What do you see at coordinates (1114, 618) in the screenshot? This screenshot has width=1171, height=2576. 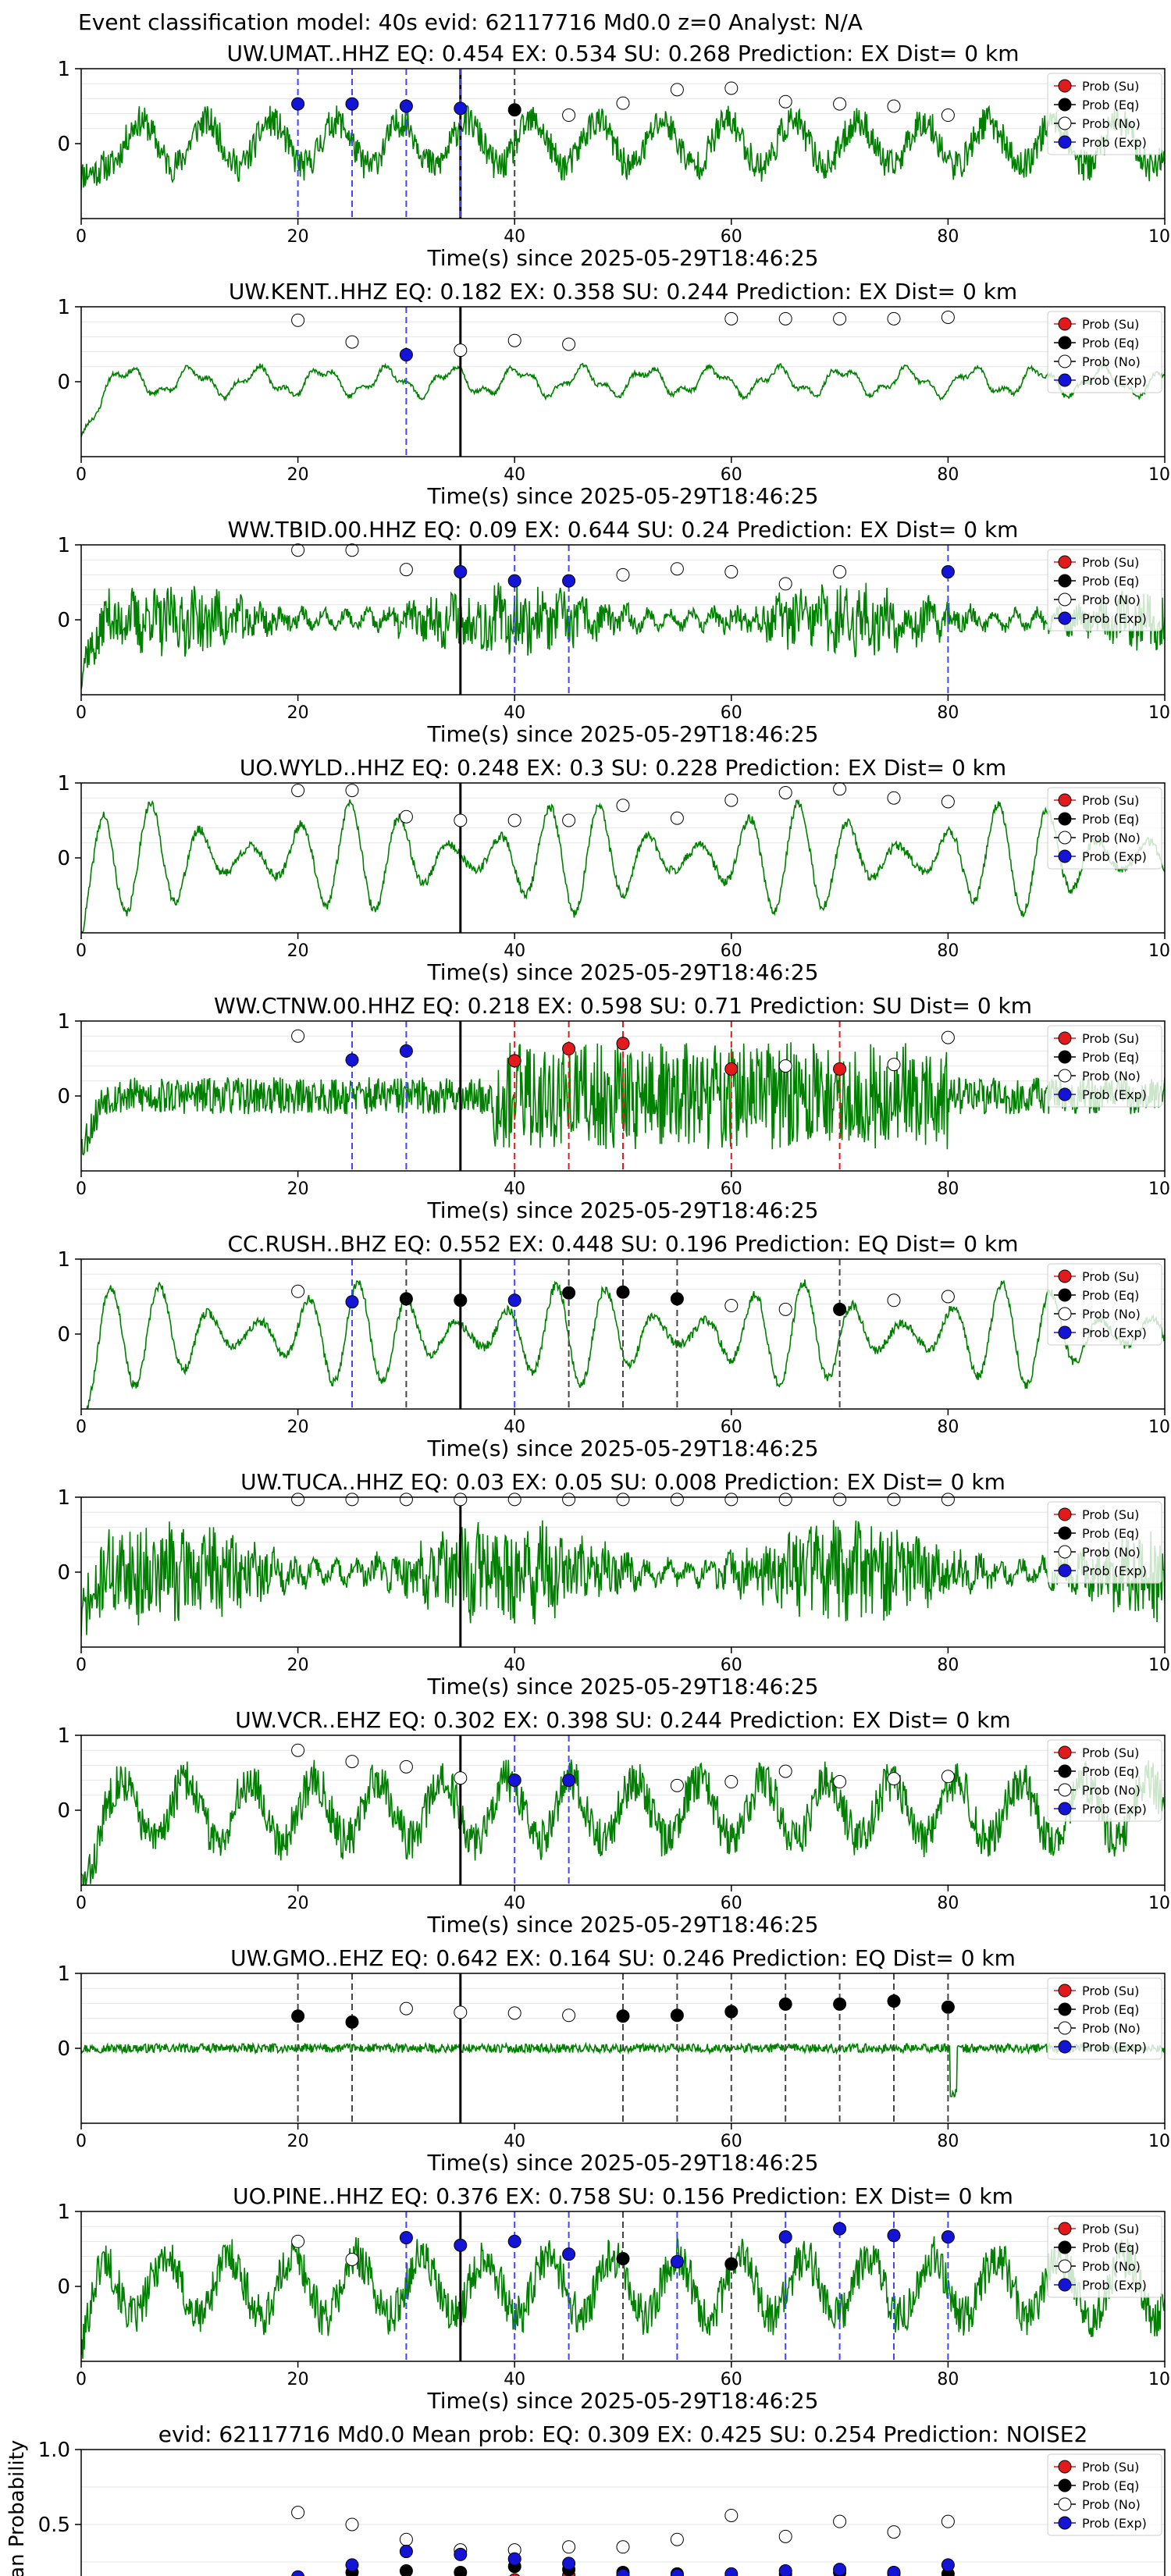 I see `legend-label: Prob (Exp)` at bounding box center [1114, 618].